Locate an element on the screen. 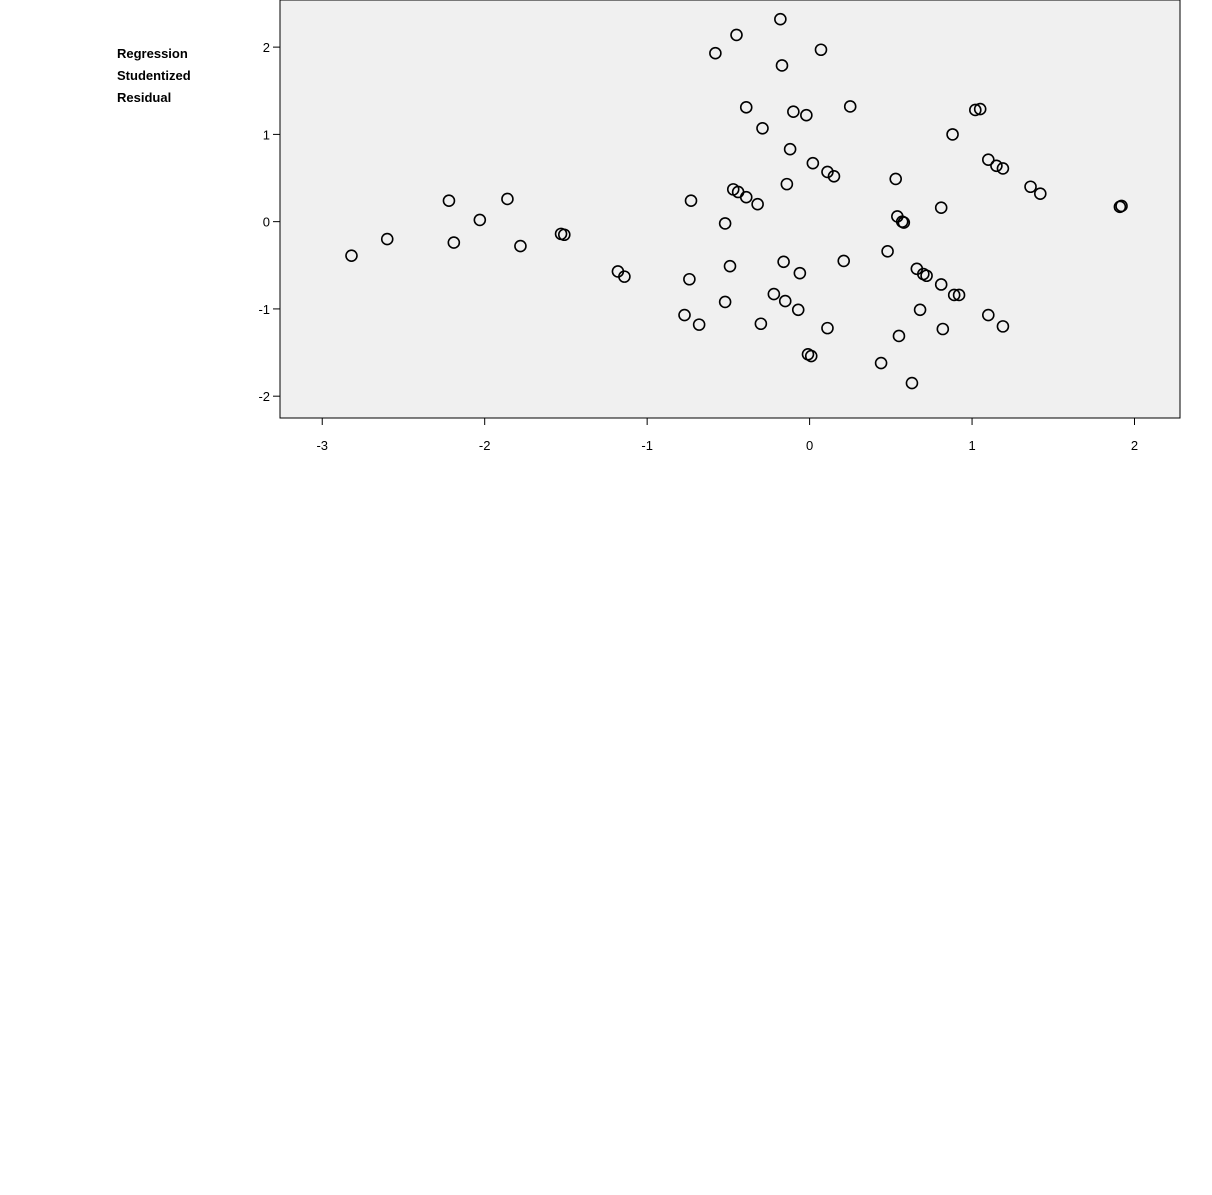 This screenshot has height=1195, width=1212. x-tick-label: -1 is located at coordinates (647, 445).